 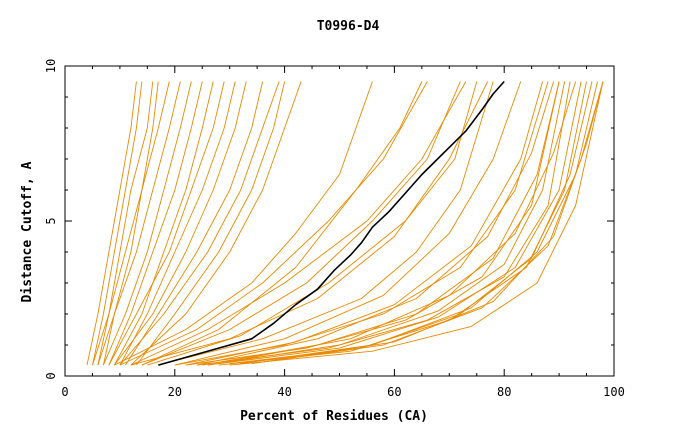 What do you see at coordinates (51, 66) in the screenshot?
I see `y-tick-label-10: 10` at bounding box center [51, 66].